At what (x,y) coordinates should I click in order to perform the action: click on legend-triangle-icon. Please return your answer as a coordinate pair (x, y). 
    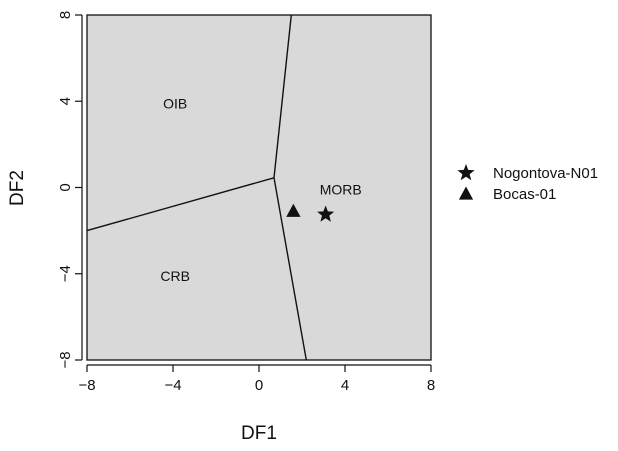
    Looking at the image, I should click on (466, 193).